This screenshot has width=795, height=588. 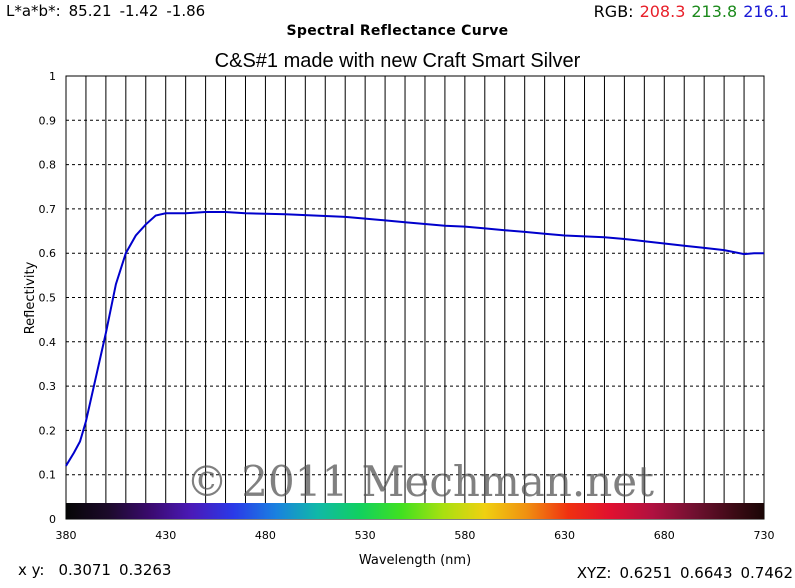 I want to click on x-tick-label: 380, so click(x=66, y=535).